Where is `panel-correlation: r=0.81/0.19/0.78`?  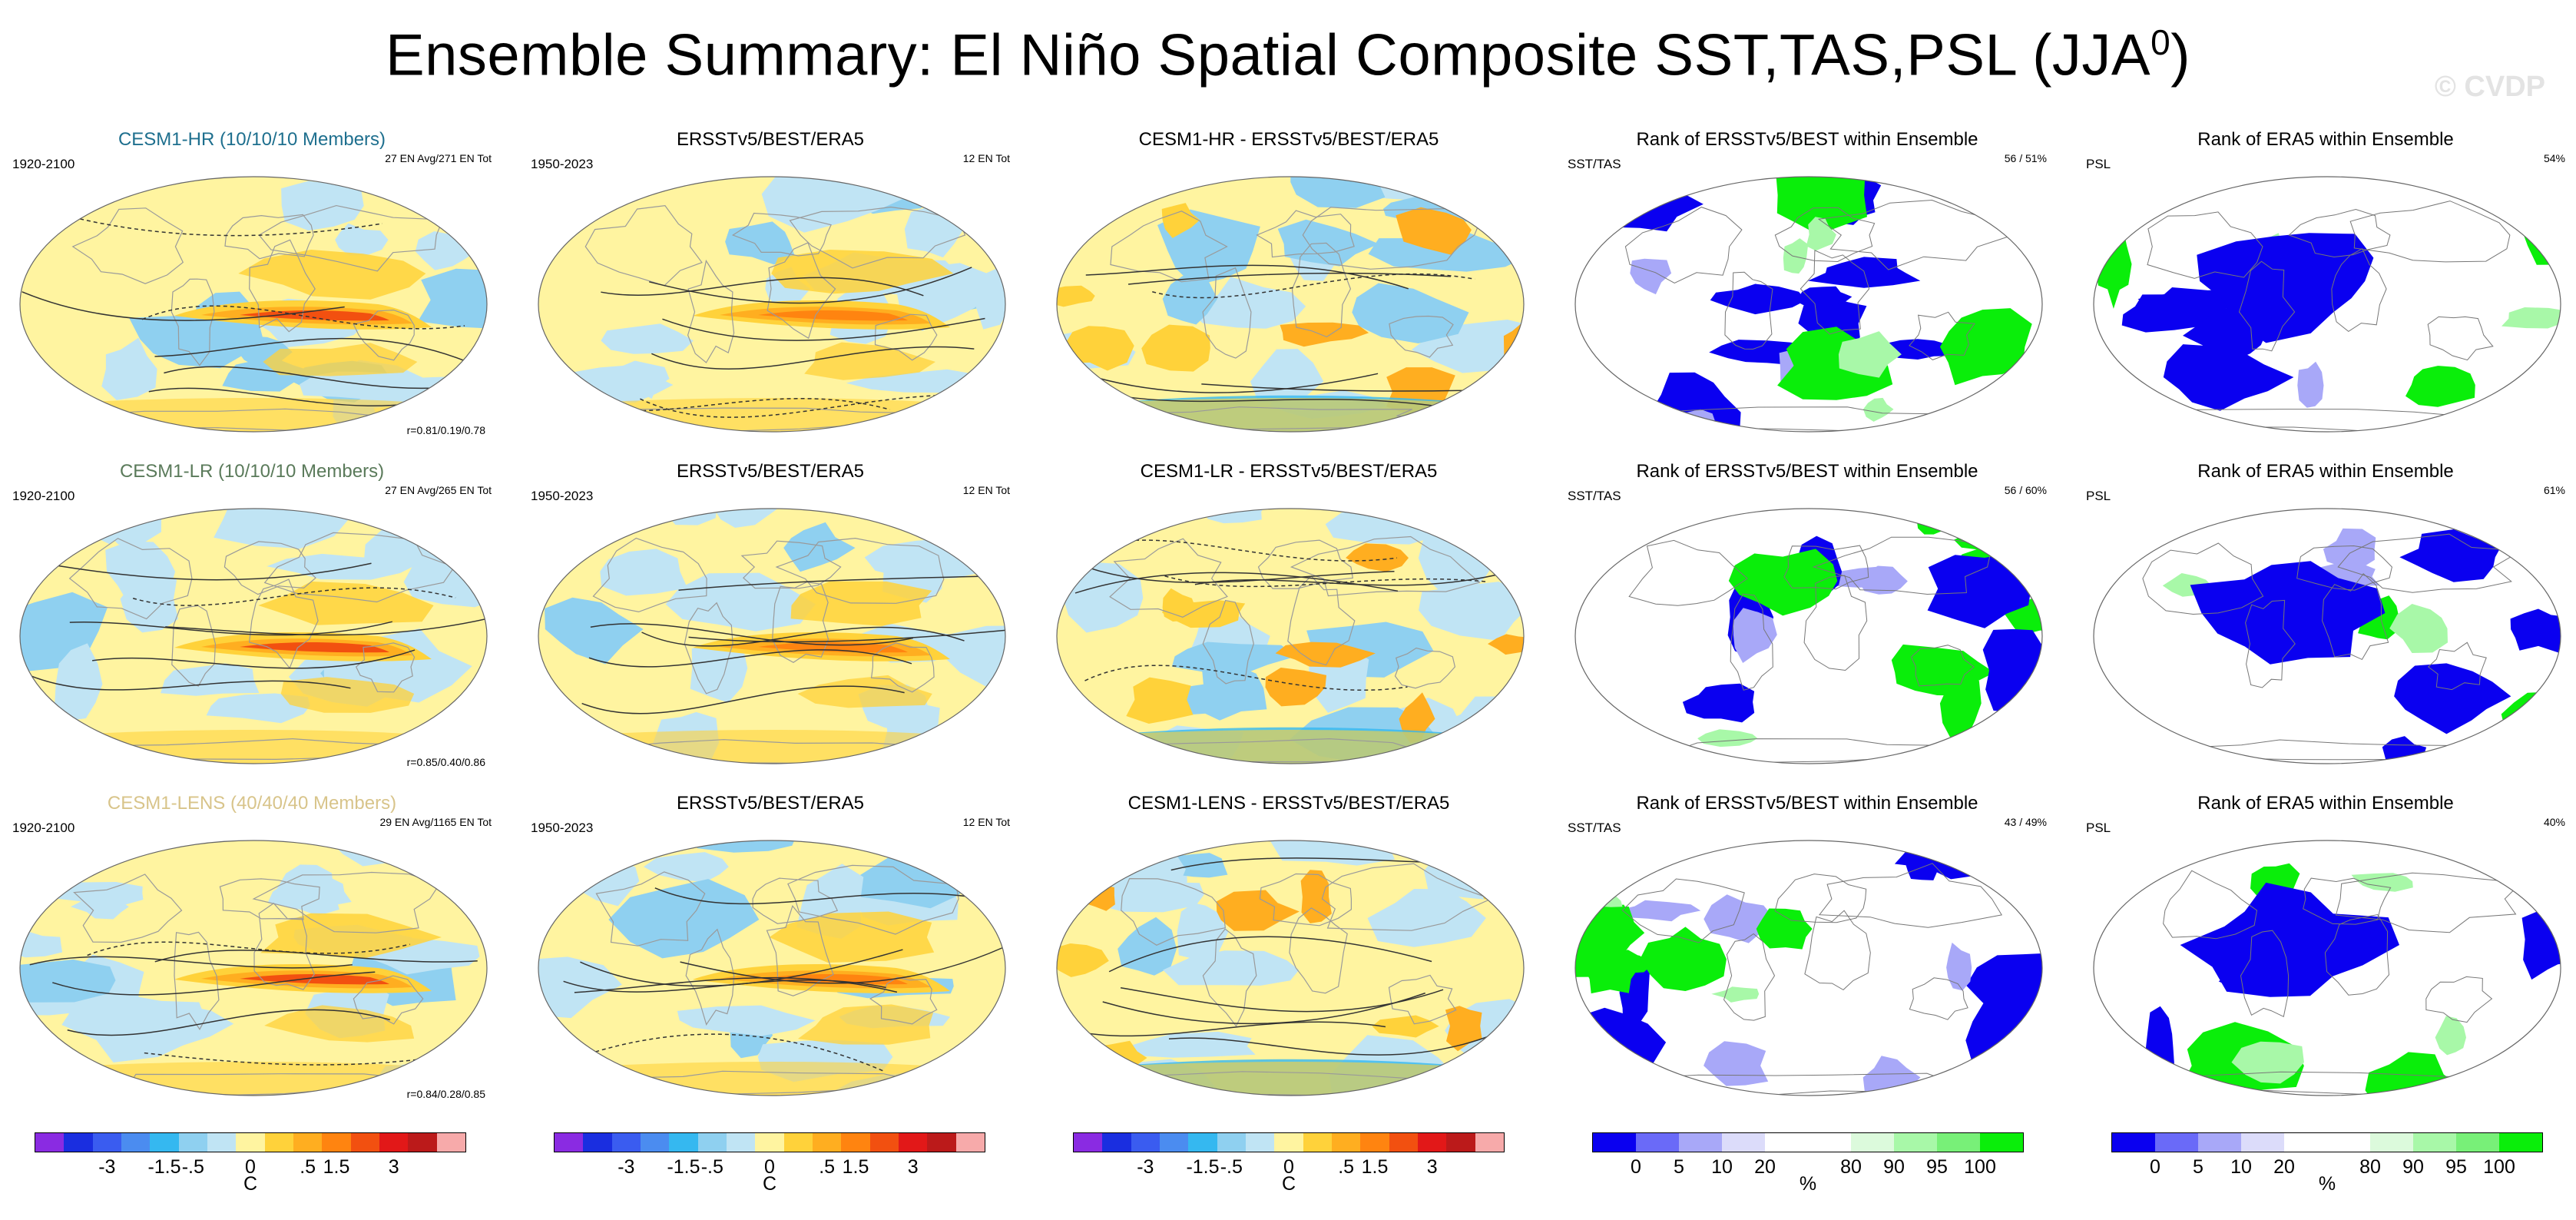
panel-correlation: r=0.81/0.19/0.78 is located at coordinates (446, 430).